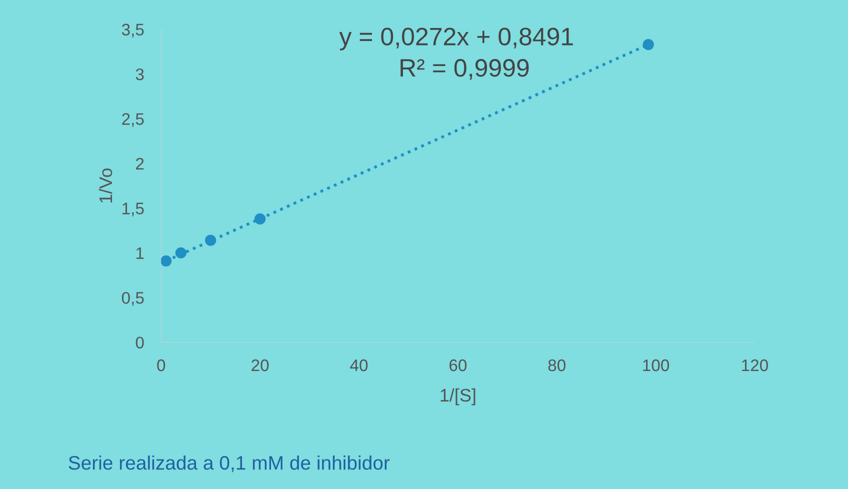 The height and width of the screenshot is (489, 848). Describe the element at coordinates (458, 365) in the screenshot. I see `x-tick-label: 60` at that location.